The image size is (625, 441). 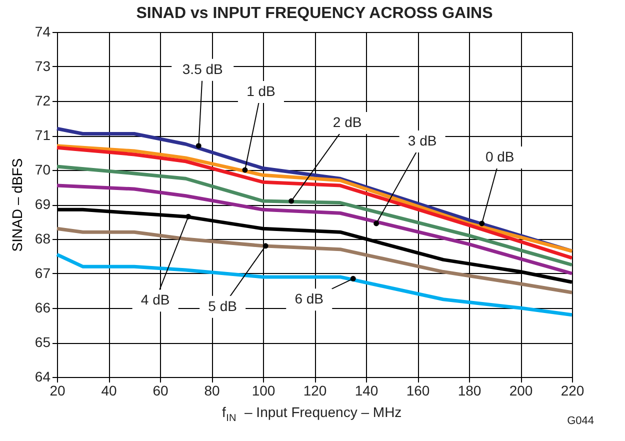 What do you see at coordinates (42, 204) in the screenshot?
I see `y-tick-label: 69` at bounding box center [42, 204].